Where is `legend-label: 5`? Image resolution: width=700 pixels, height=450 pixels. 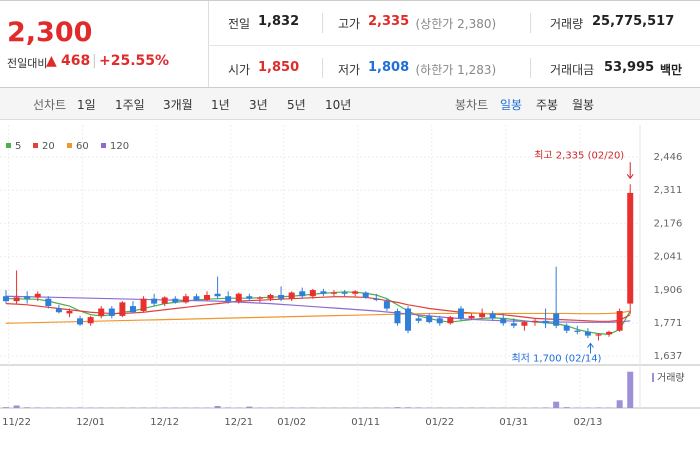
legend-label: 5 is located at coordinates (18, 146).